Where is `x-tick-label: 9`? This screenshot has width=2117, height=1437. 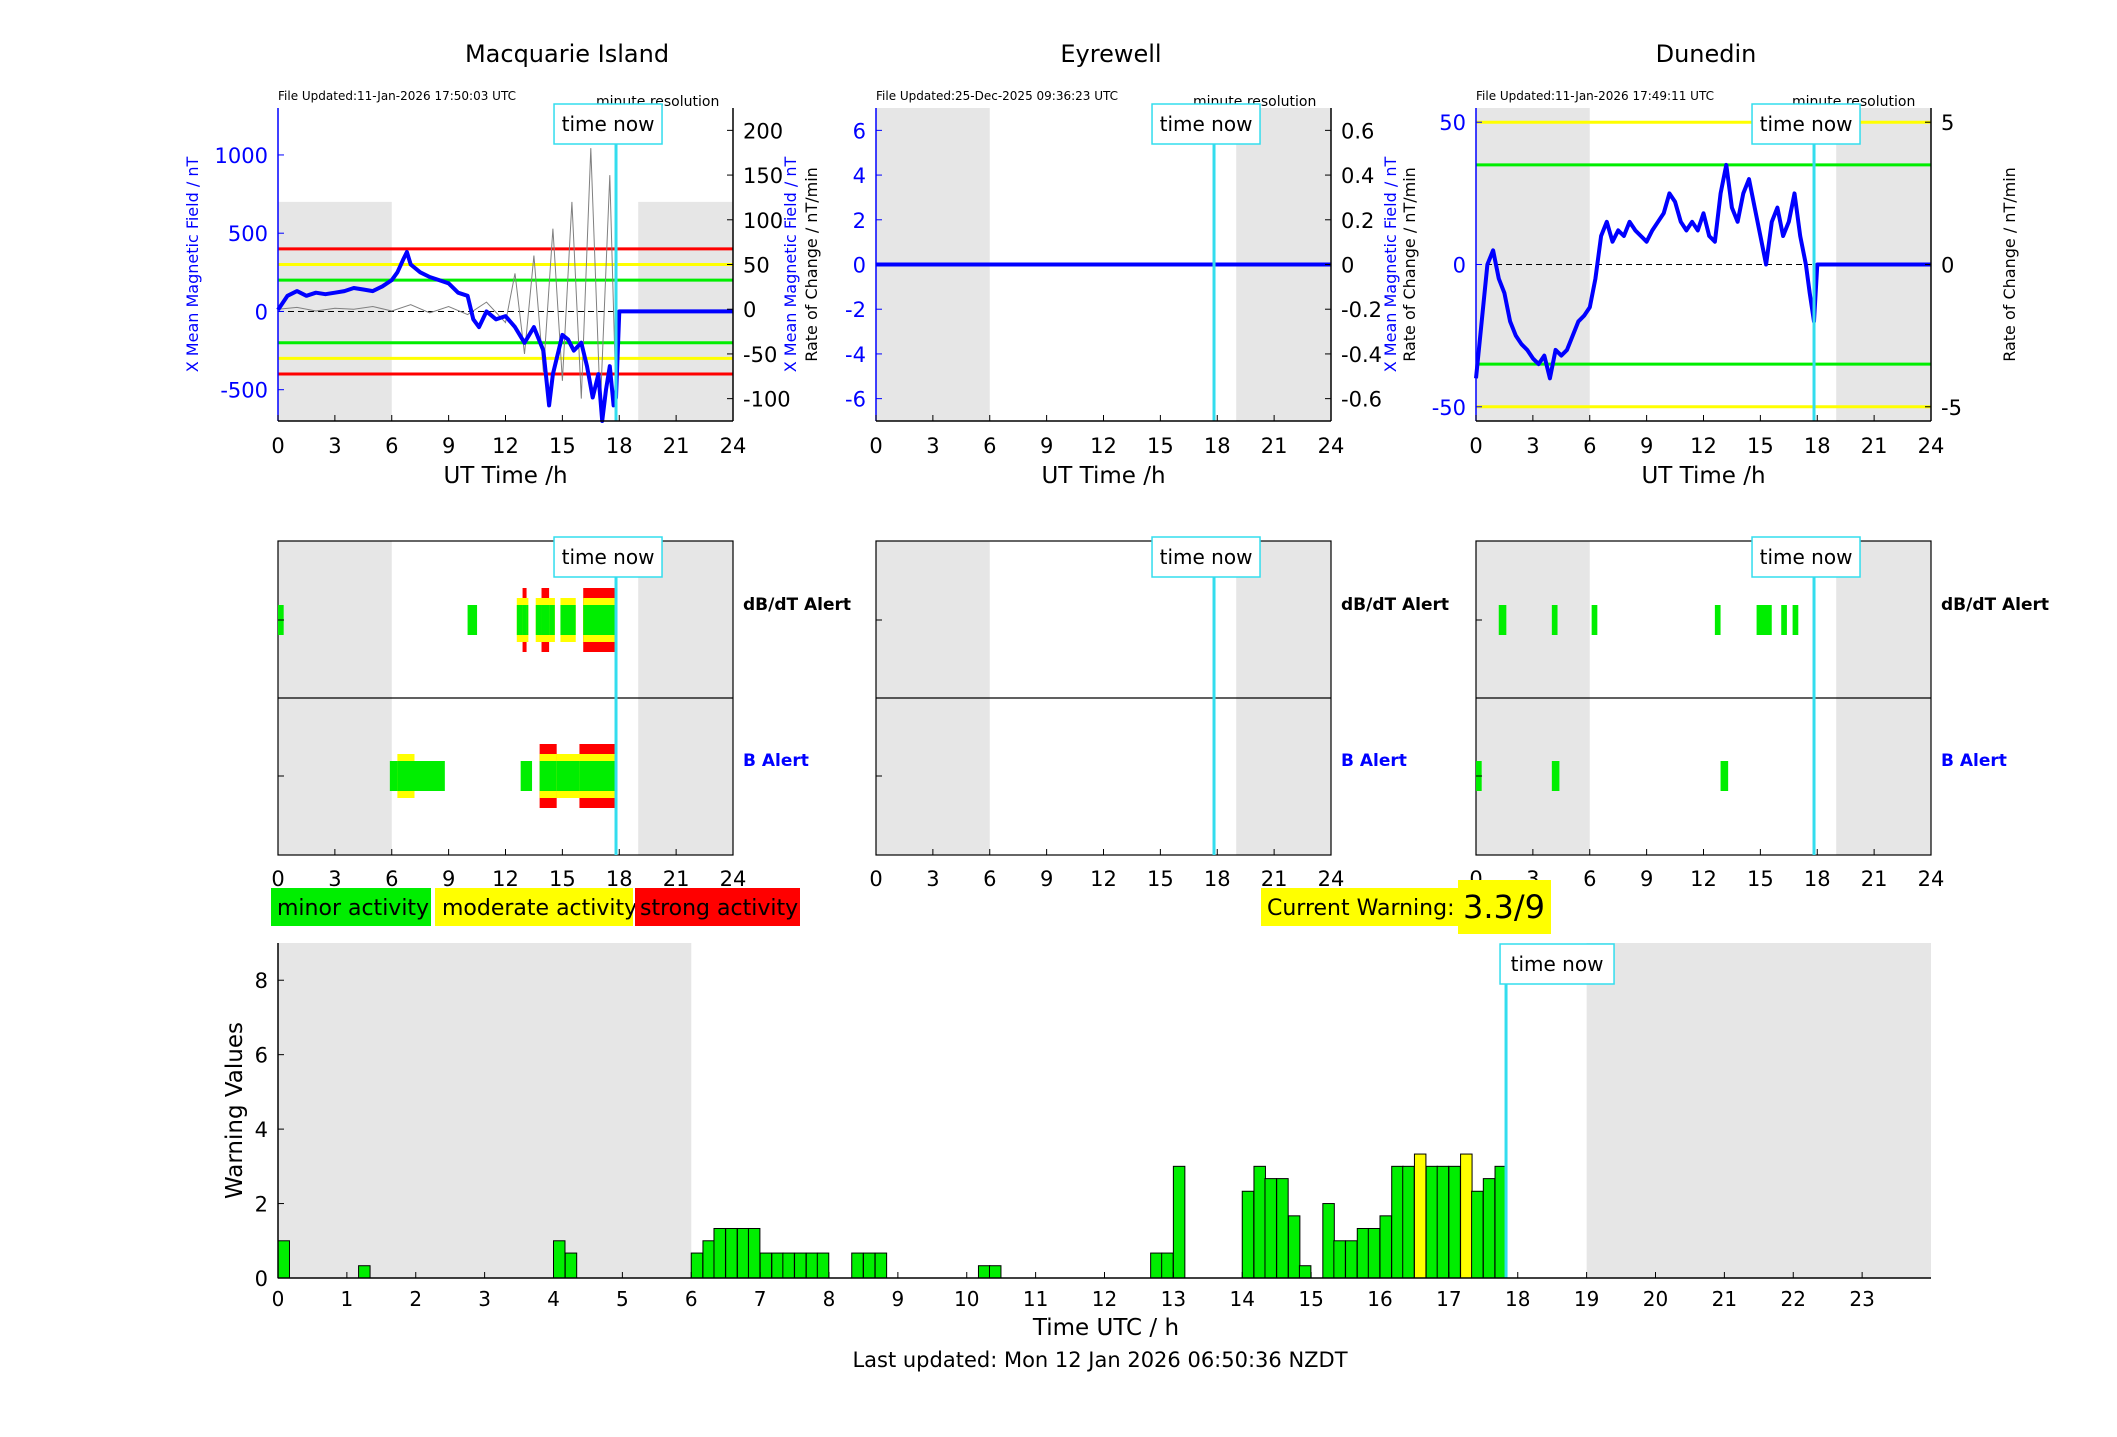 x-tick-label: 9 is located at coordinates (898, 1299).